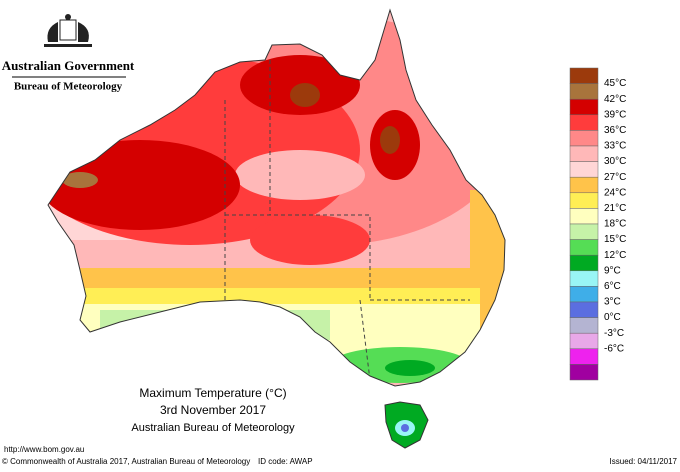 The image size is (680, 472). I want to click on coat-of-arms, so click(68, 30).